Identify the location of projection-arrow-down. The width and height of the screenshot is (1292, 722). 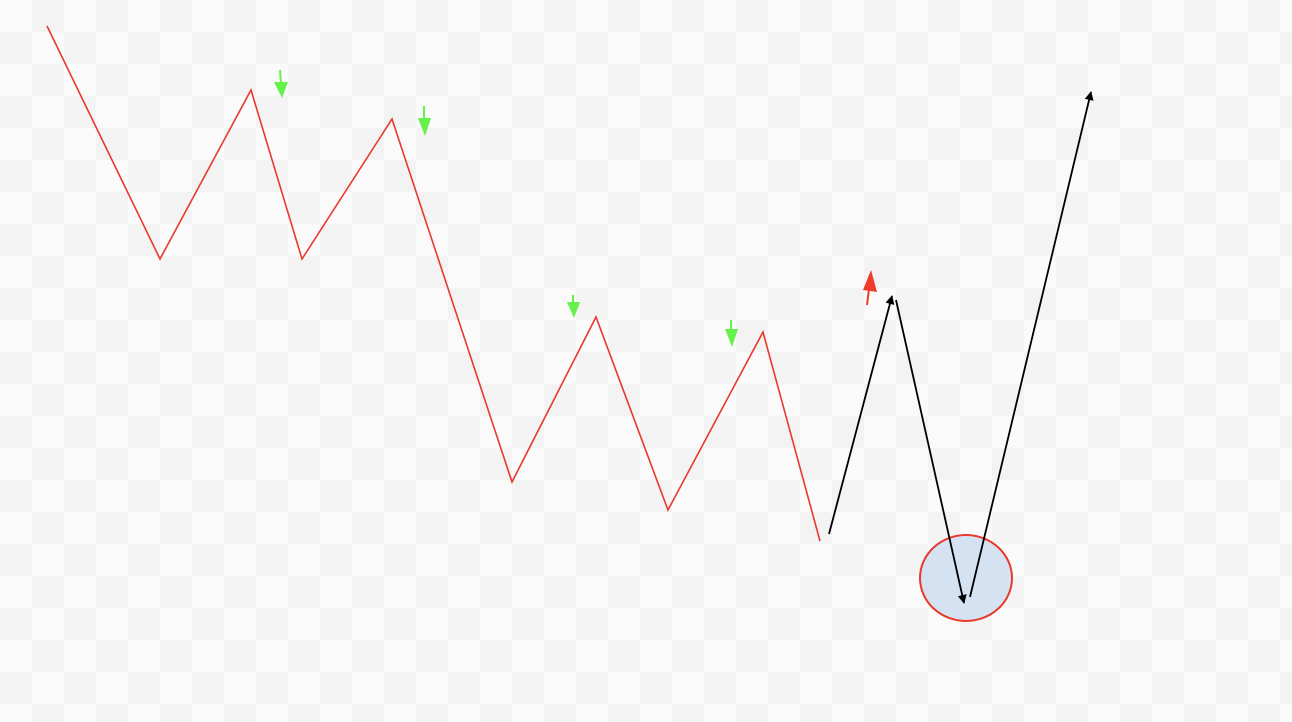
(931, 451).